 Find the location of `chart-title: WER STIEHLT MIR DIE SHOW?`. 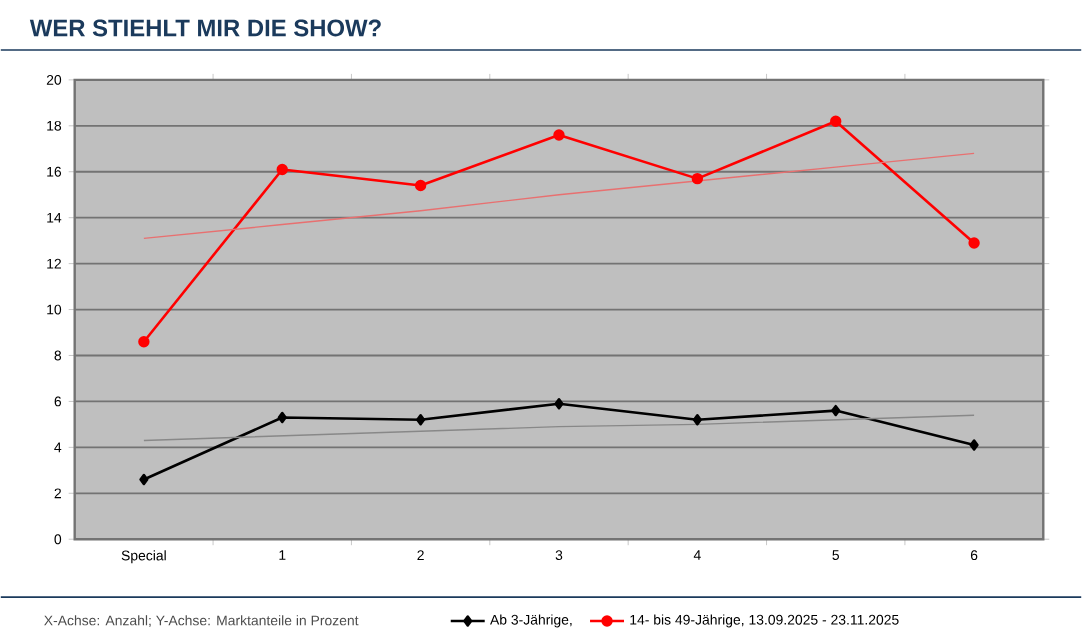

chart-title: WER STIEHLT MIR DIE SHOW? is located at coordinates (205, 28).